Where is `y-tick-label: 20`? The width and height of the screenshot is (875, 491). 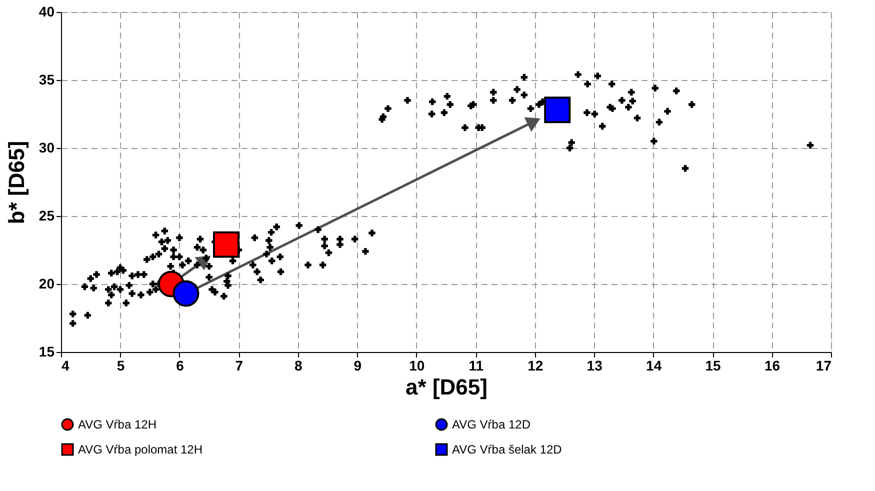
y-tick-label: 20 is located at coordinates (46, 284).